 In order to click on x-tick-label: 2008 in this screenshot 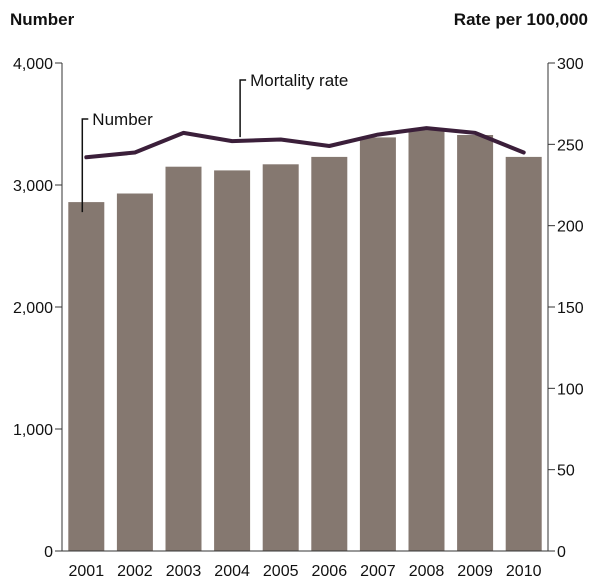, I will do `click(427, 571)`.